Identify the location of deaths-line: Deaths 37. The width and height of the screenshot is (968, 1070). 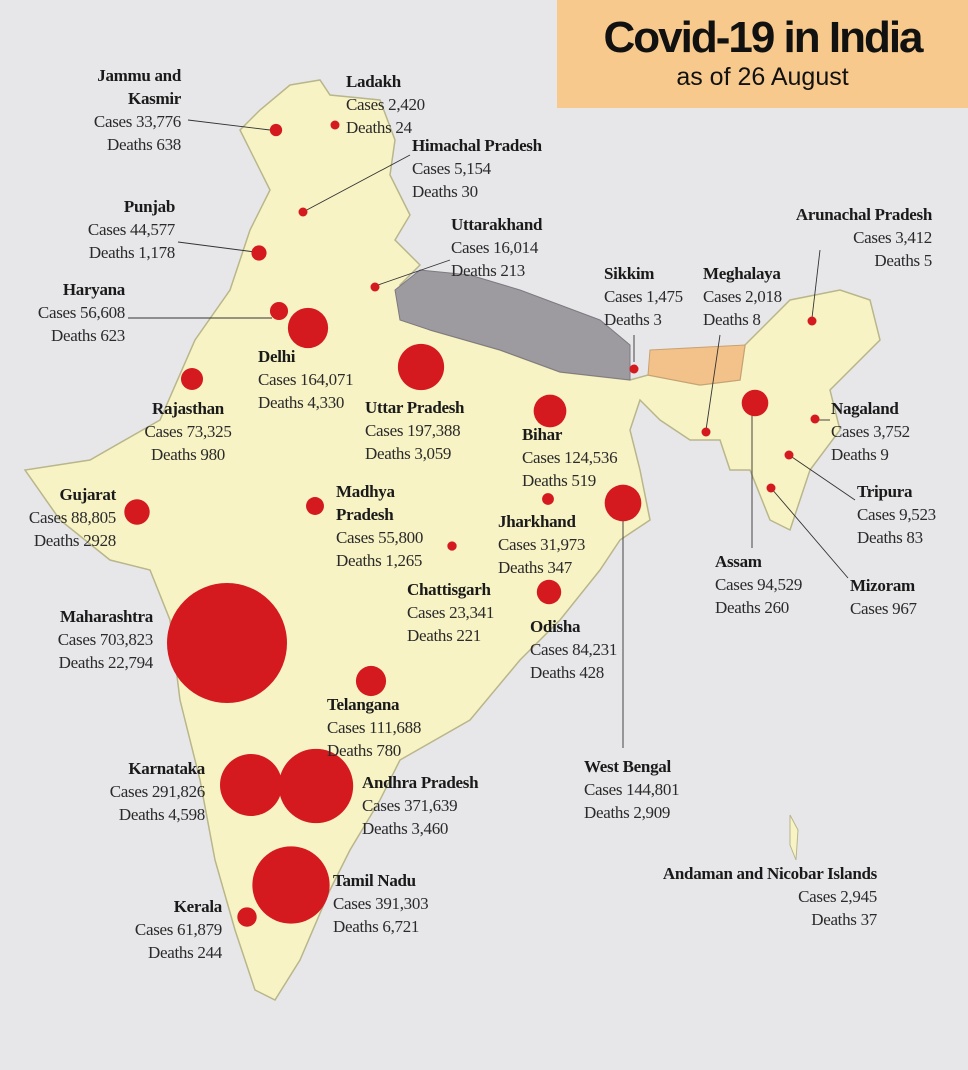
(770, 919).